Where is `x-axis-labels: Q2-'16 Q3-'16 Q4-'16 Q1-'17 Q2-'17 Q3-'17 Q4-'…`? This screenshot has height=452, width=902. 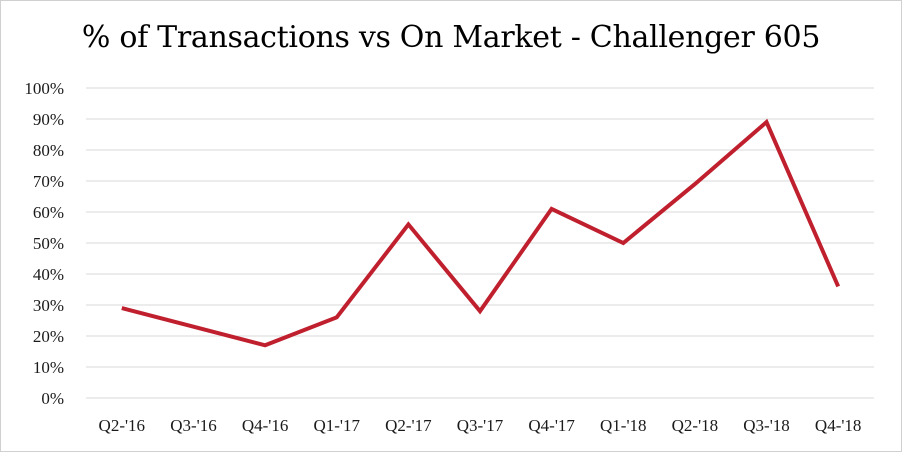
x-axis-labels: Q2-'16 Q3-'16 Q4-'16 Q1-'17 Q2-'17 Q3-'17 Q4-'… is located at coordinates (480, 425).